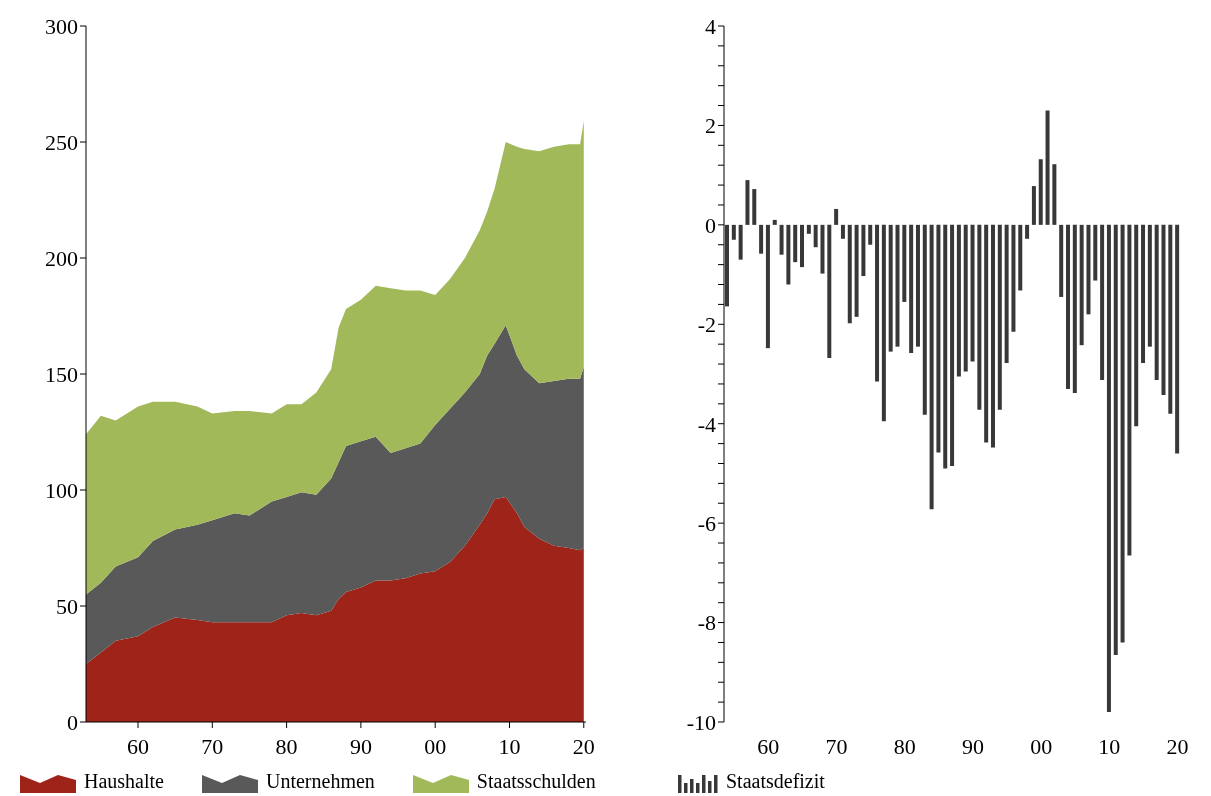 This screenshot has width=1211, height=796. I want to click on y-tick-label: -2, so click(706, 325).